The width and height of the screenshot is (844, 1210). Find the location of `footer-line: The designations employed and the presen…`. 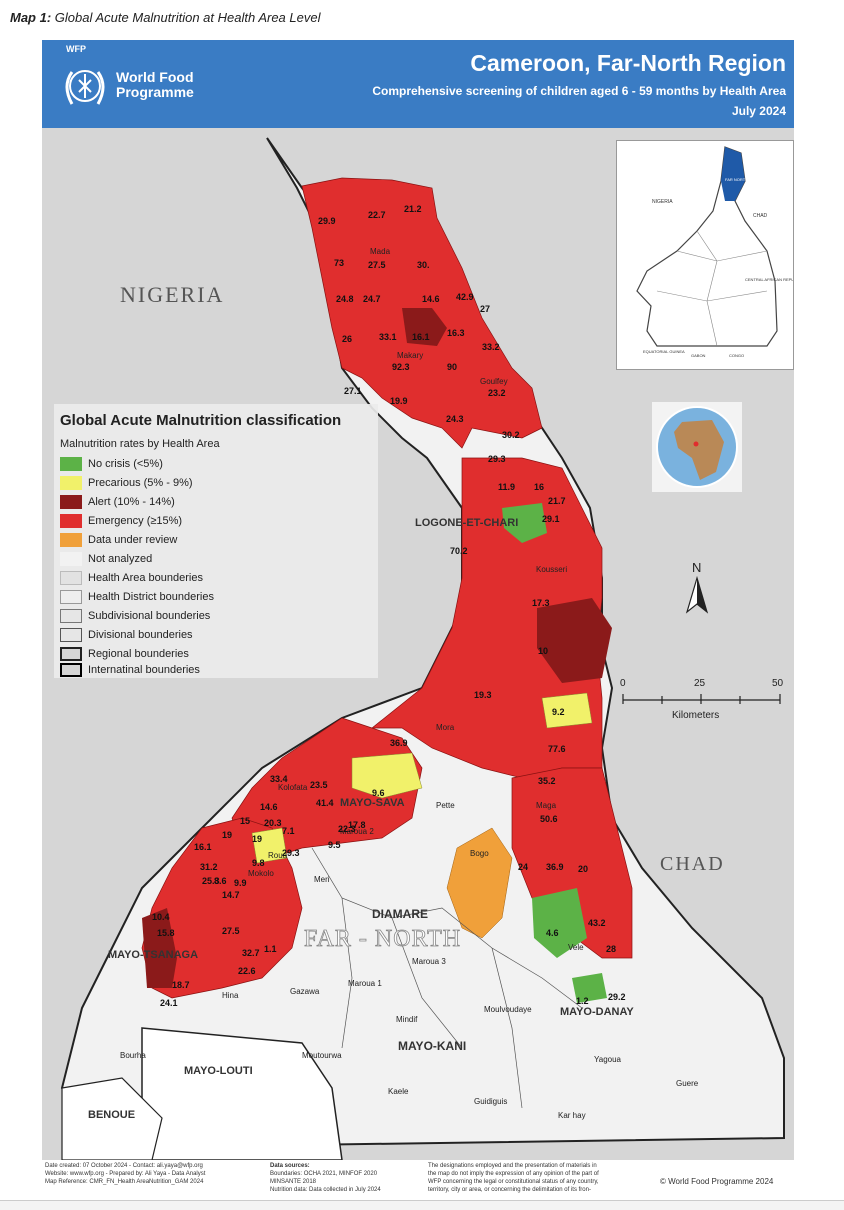

footer-line: The designations employed and the presen… is located at coordinates (512, 1166).